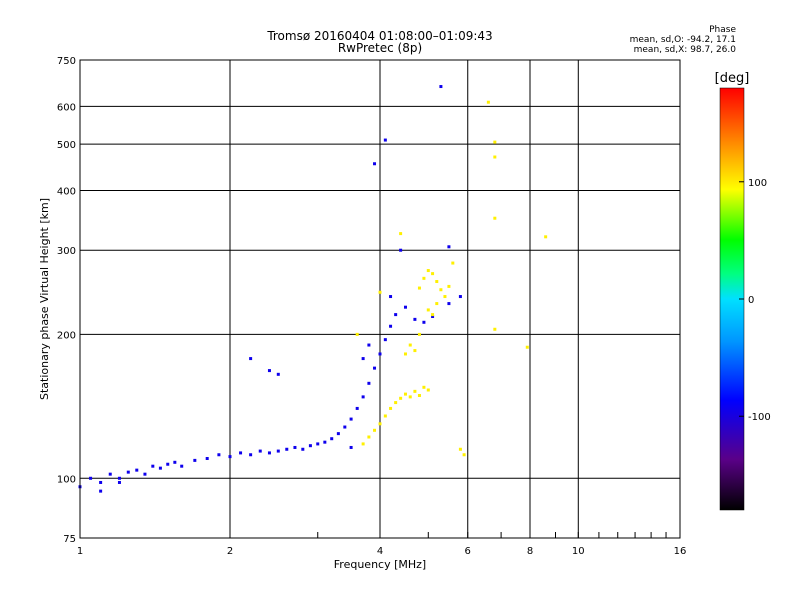 This screenshot has width=800, height=600. I want to click on x-axis-label: Frequency [MHz], so click(380, 564).